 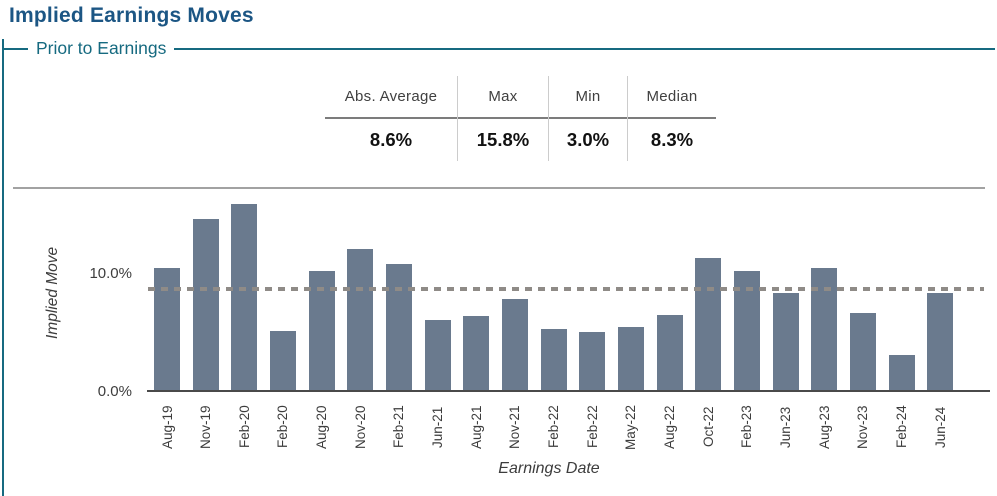 What do you see at coordinates (786, 427) in the screenshot?
I see `x-tick-label: Jun-23` at bounding box center [786, 427].